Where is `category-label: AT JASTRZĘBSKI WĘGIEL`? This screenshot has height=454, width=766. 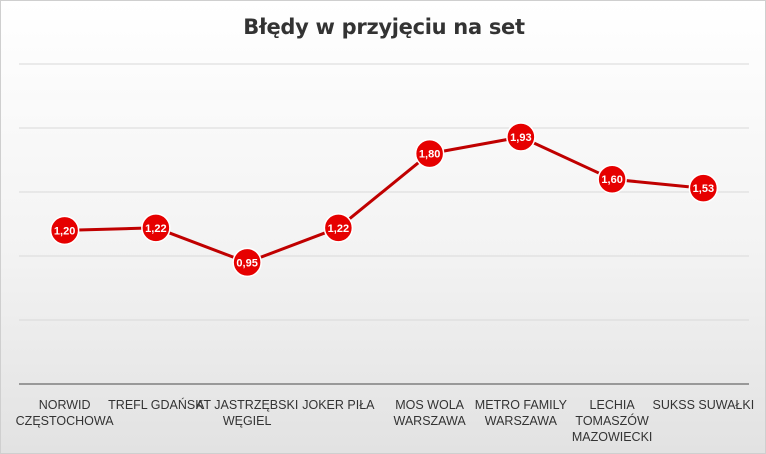
category-label: AT JASTRZĘBSKI WĘGIEL is located at coordinates (247, 413).